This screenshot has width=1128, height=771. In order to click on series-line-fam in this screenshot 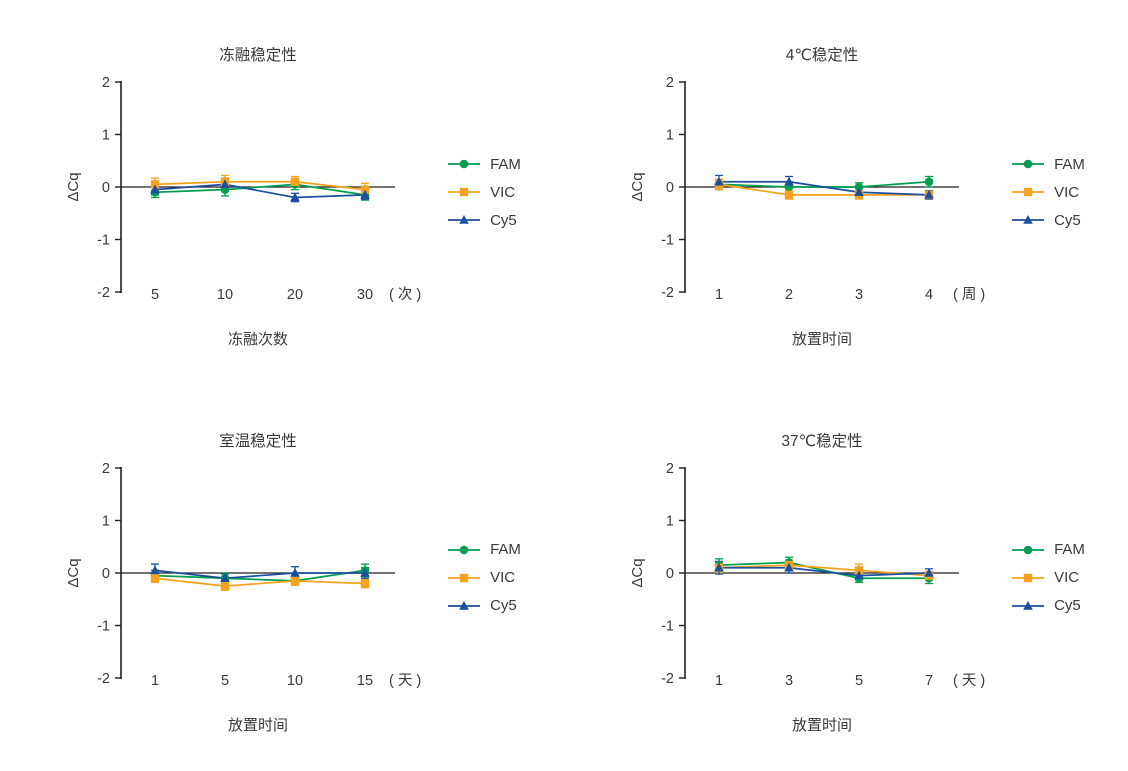, I will do `click(260, 575)`.